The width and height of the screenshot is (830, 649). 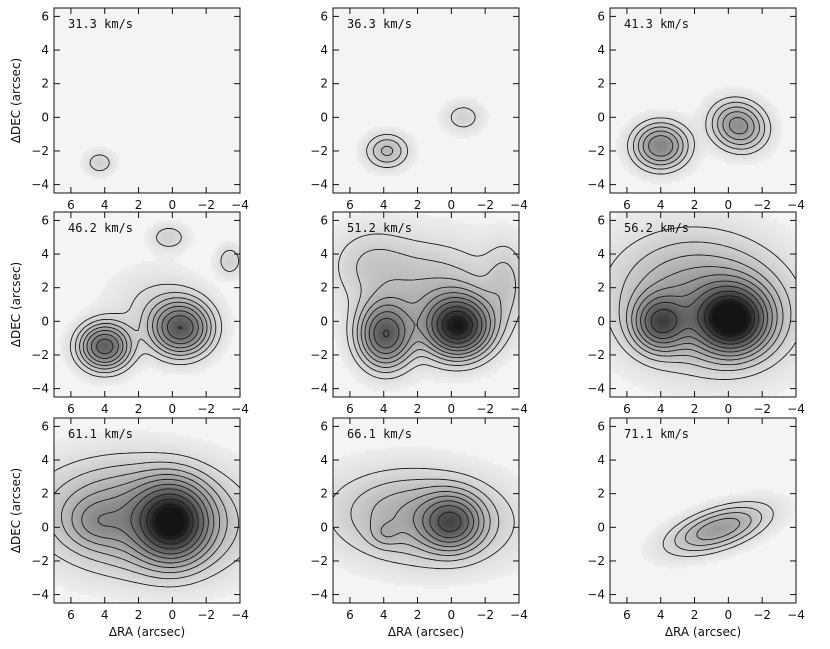 What do you see at coordinates (100, 24) in the screenshot?
I see `velocity-label: 31.3 km/s` at bounding box center [100, 24].